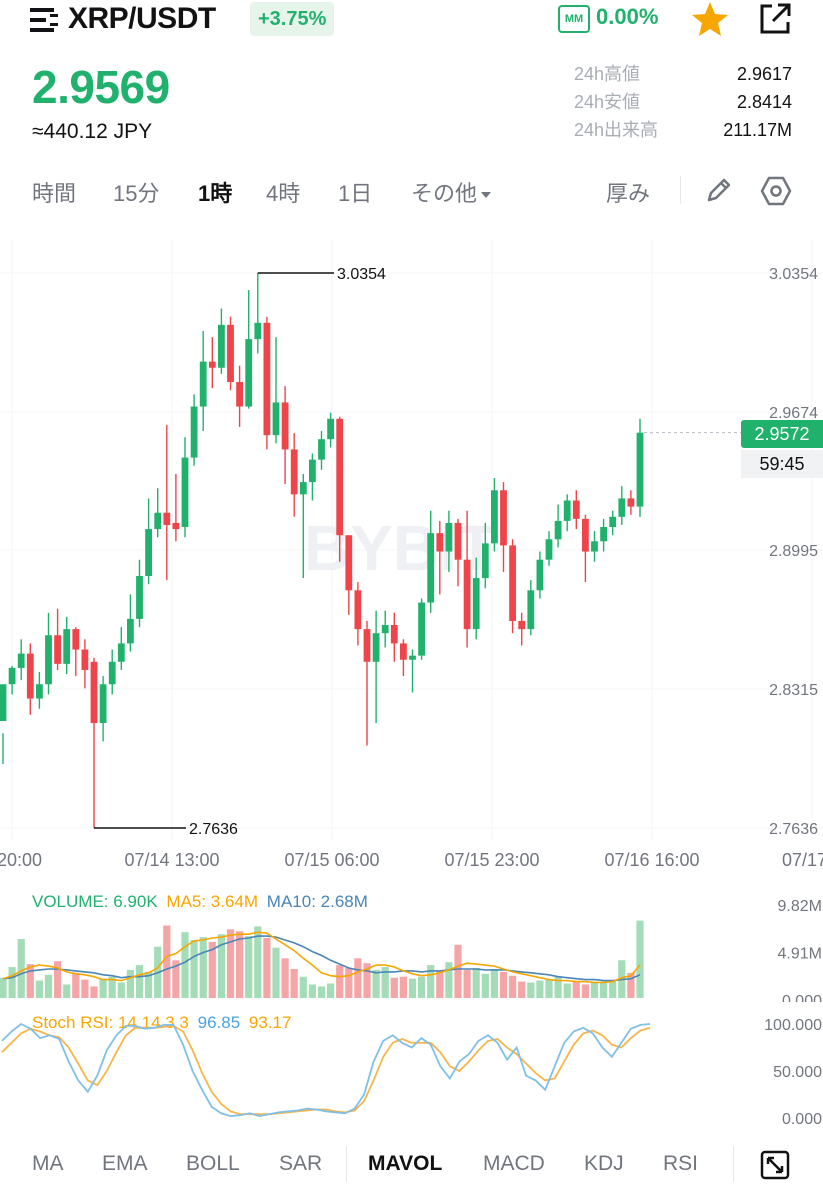 This screenshot has height=1200, width=823. Describe the element at coordinates (775, 19) in the screenshot. I see `share-icon` at that location.